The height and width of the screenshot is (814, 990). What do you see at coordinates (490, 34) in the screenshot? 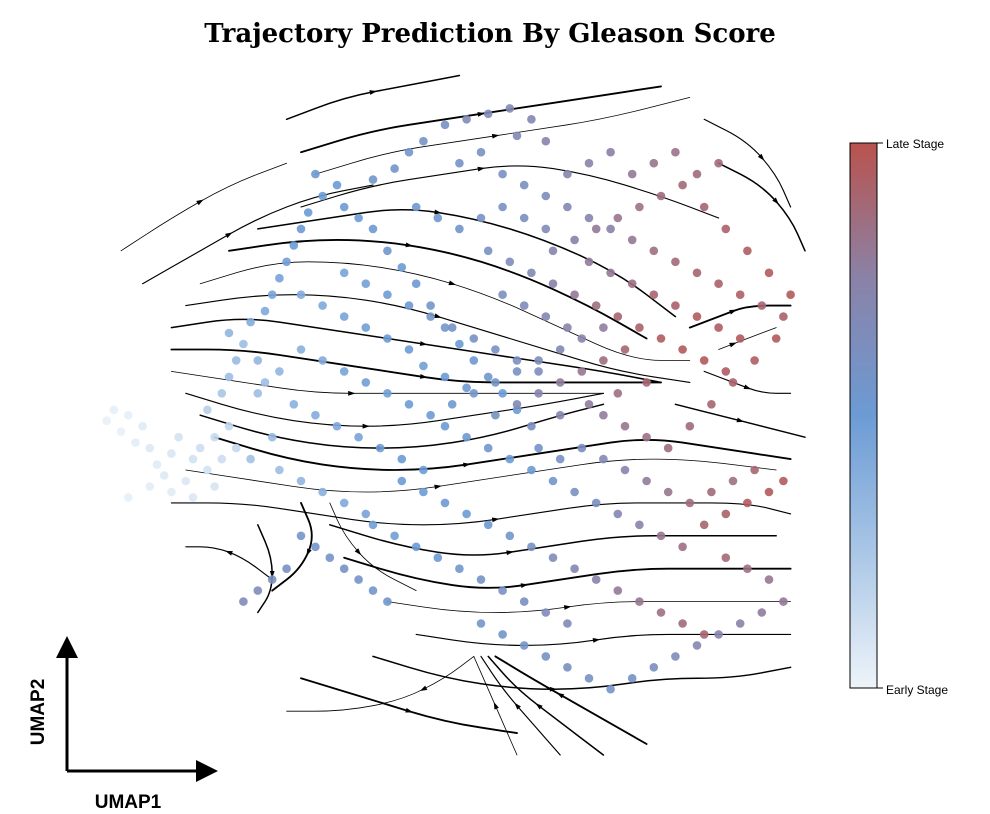
I see `chart-title: Trajectory Prediction By Gleason Score` at bounding box center [490, 34].